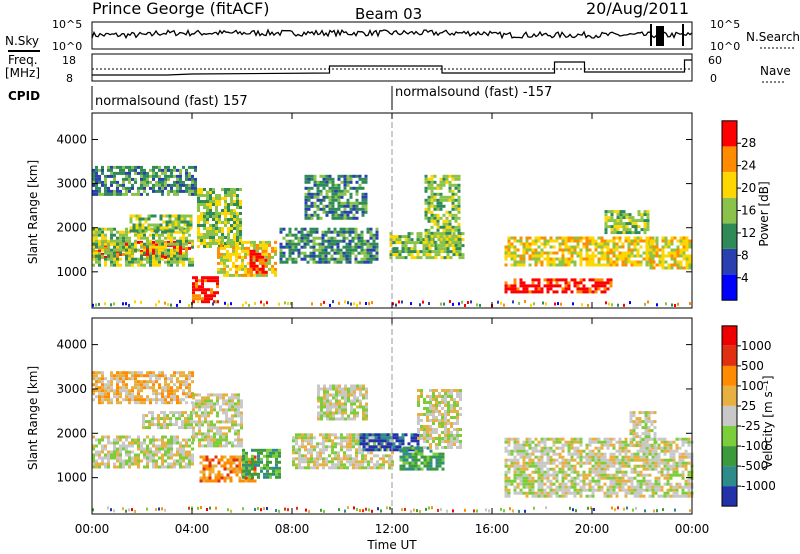 The width and height of the screenshot is (800, 554). I want to click on power-colorbar-tick-label: 16, so click(748, 211).